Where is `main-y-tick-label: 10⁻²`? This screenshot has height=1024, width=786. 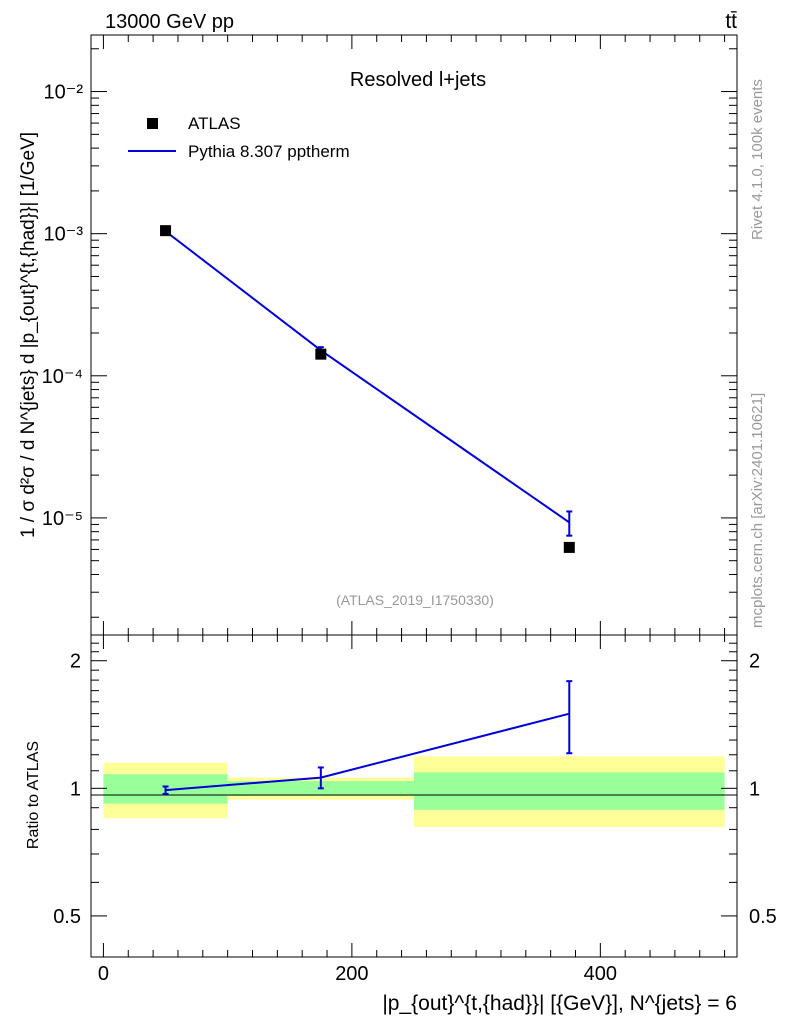
main-y-tick-label: 10⁻² is located at coordinates (64, 93).